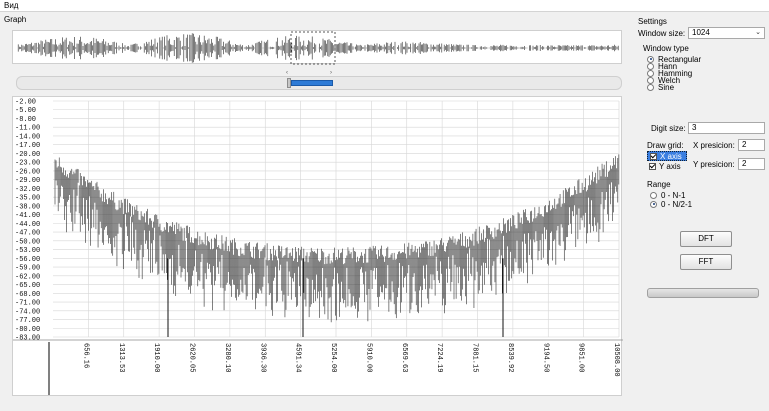  I want to click on waveform-svg, so click(318, 48).